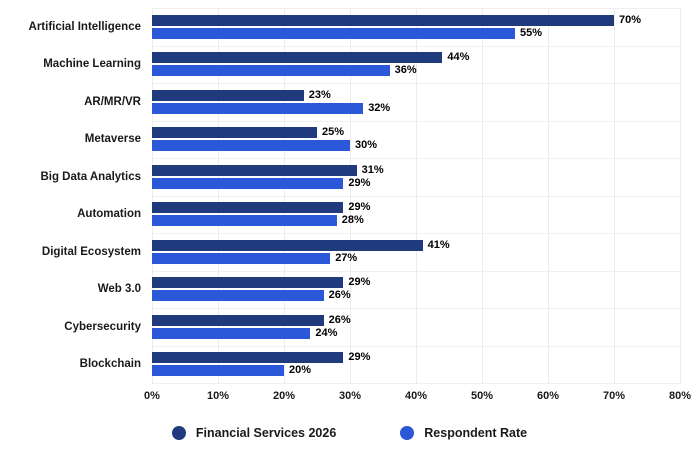 This screenshot has height=462, width=699. Describe the element at coordinates (680, 195) in the screenshot. I see `gridline-vertical` at that location.